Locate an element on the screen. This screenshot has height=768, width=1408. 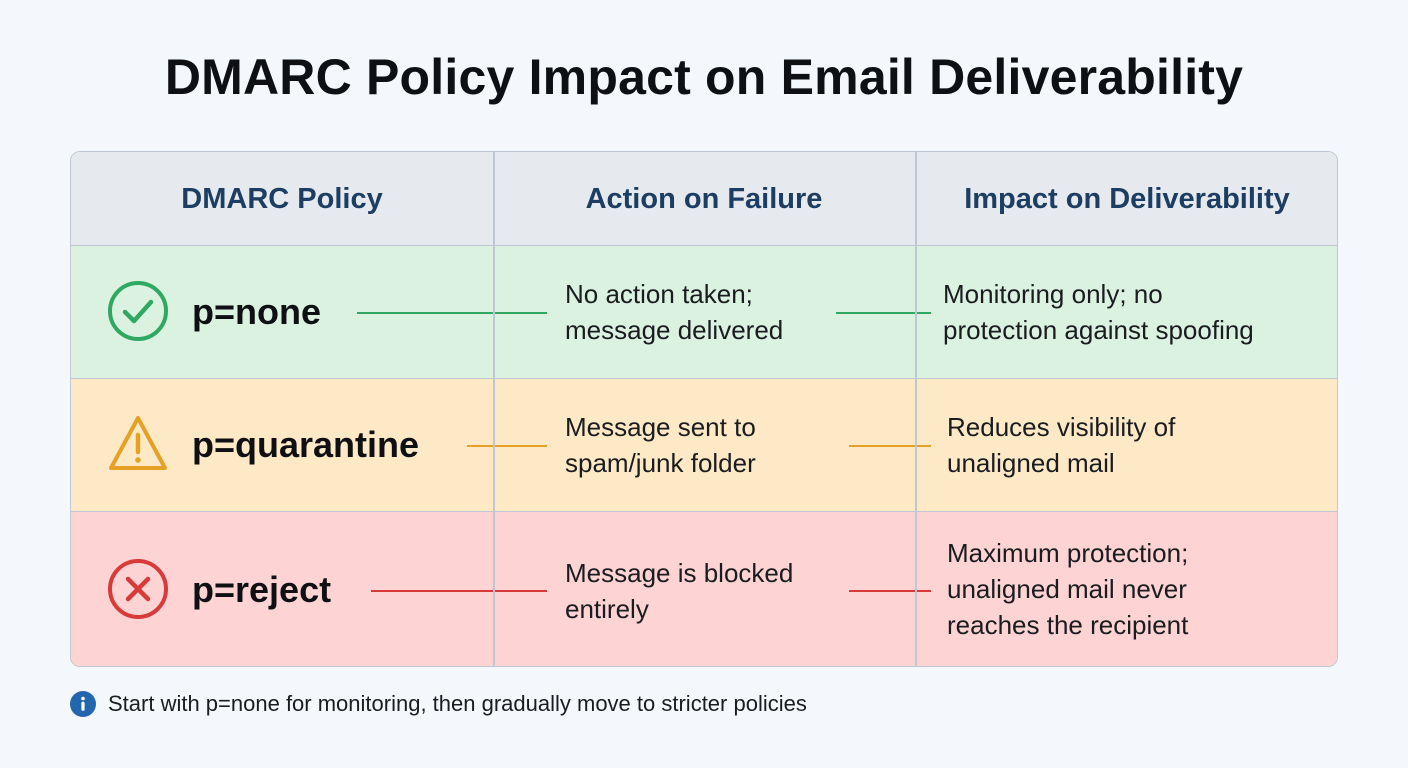
policy-label-none: p=none is located at coordinates (257, 311).